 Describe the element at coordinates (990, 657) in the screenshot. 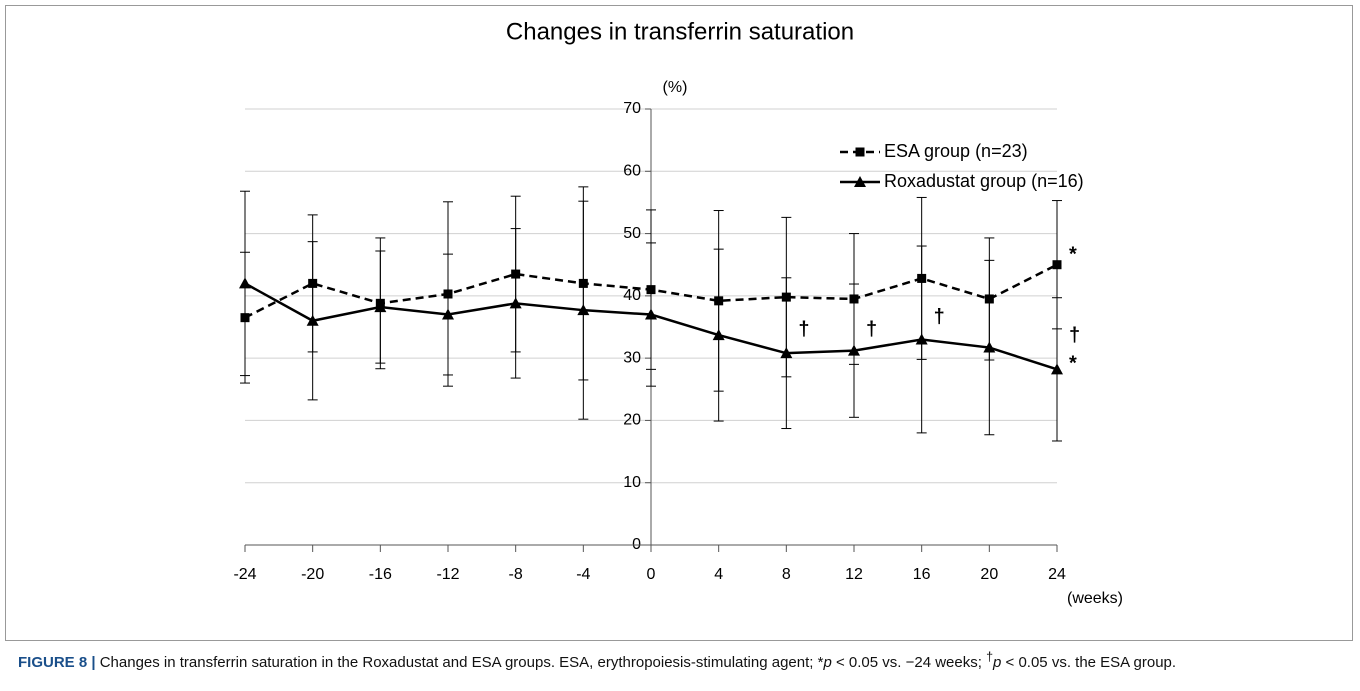

I see `caption-text: †` at that location.